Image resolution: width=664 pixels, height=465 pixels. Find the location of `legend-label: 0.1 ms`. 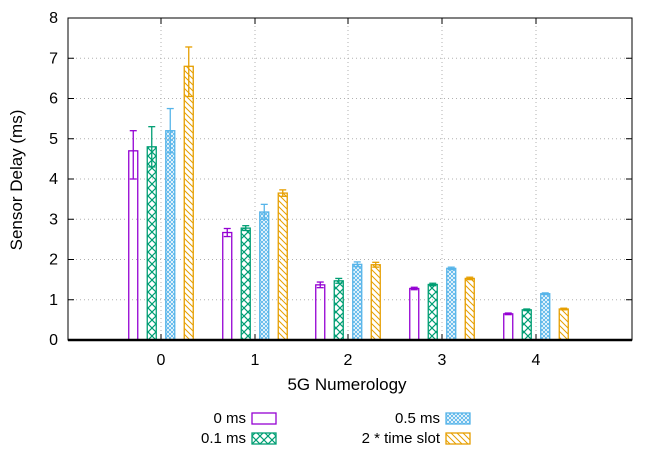

legend-label: 0.1 ms is located at coordinates (223, 438).